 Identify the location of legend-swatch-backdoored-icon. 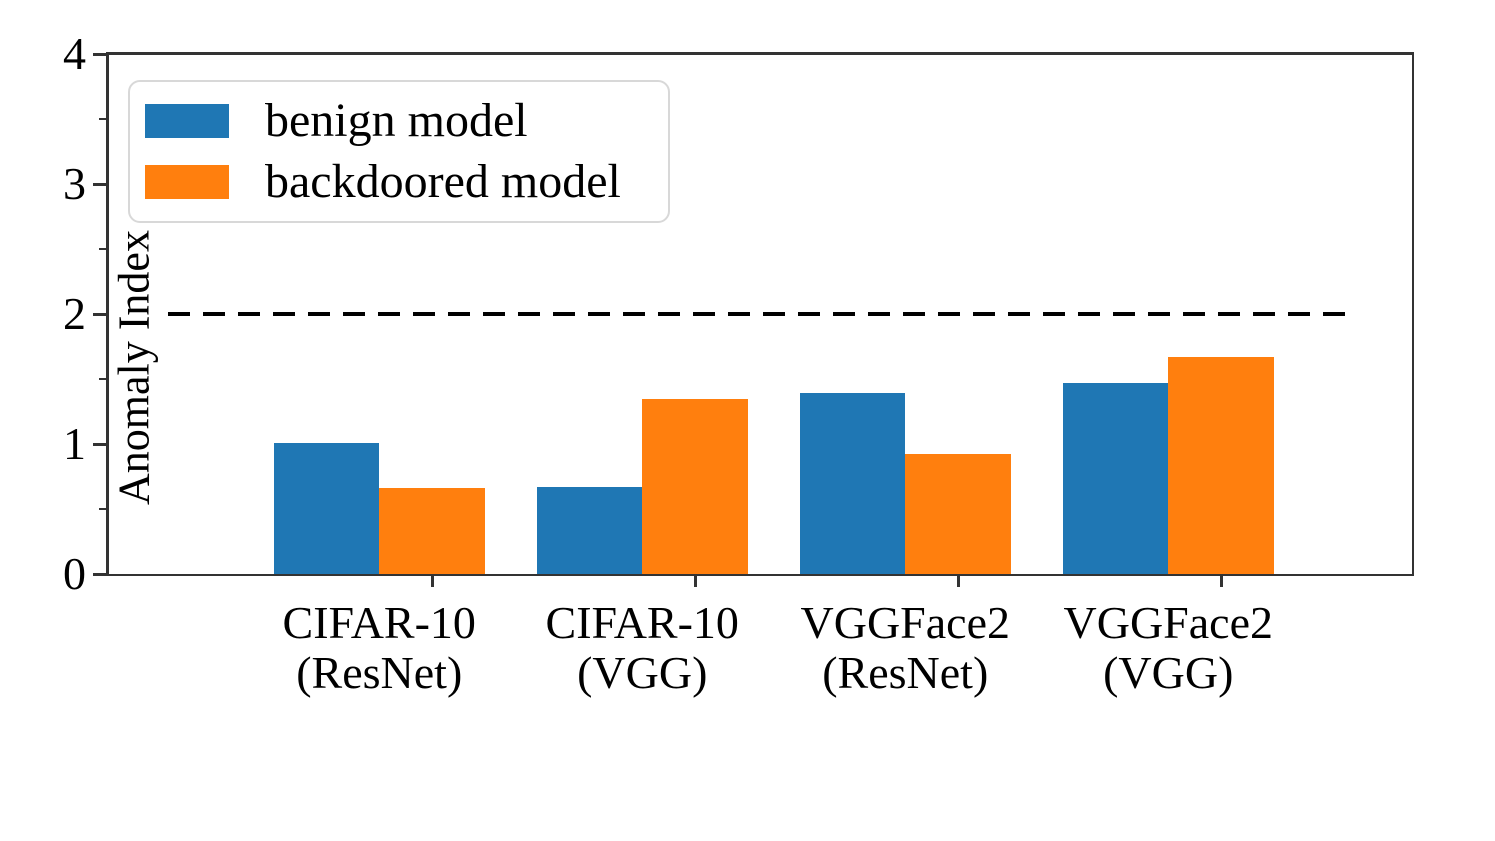
(187, 181).